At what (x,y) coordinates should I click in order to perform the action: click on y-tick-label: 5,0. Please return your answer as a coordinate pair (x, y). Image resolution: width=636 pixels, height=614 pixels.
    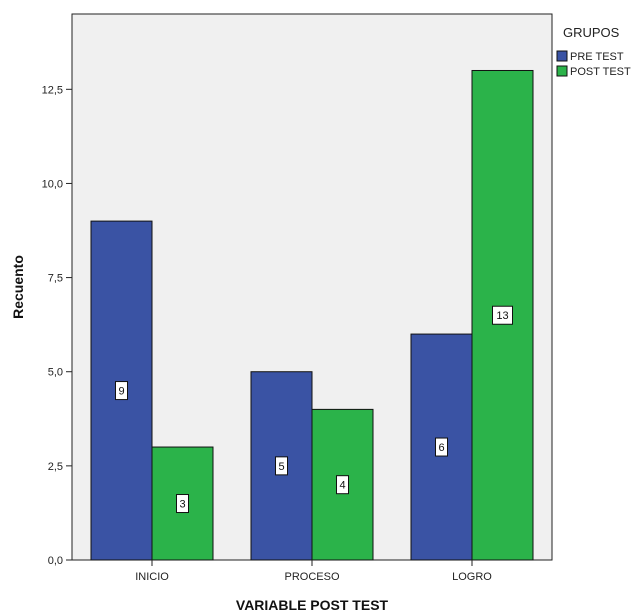
    Looking at the image, I should click on (55, 373).